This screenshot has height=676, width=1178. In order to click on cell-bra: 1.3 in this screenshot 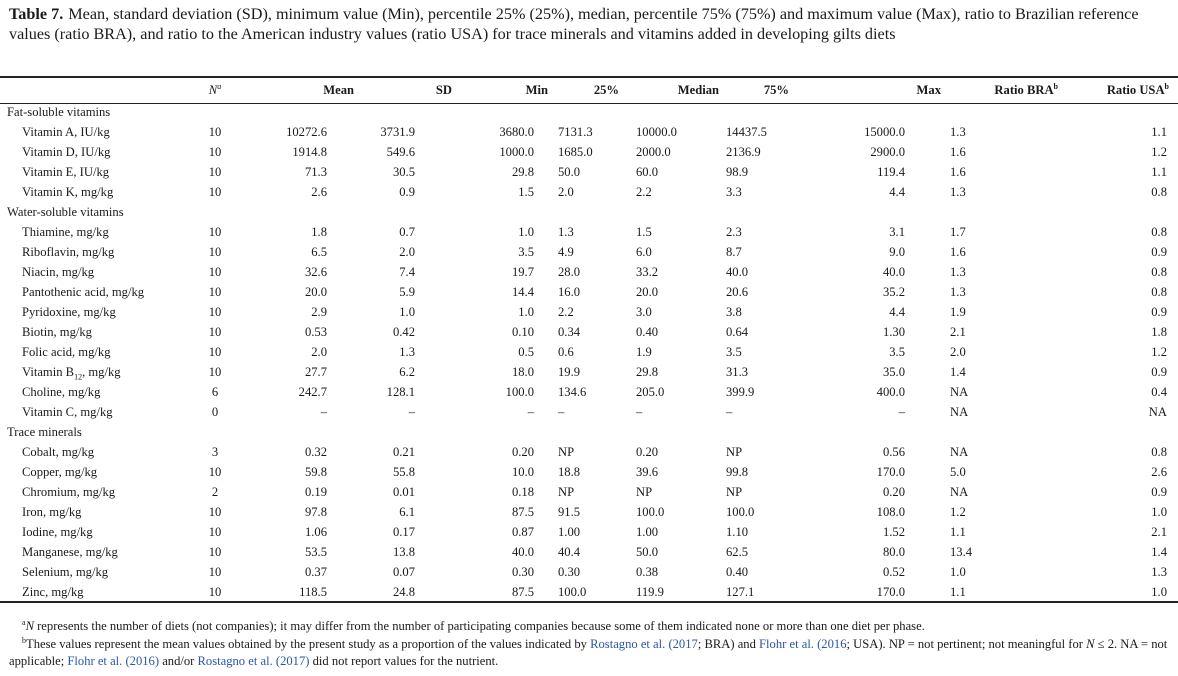, I will do `click(958, 192)`.